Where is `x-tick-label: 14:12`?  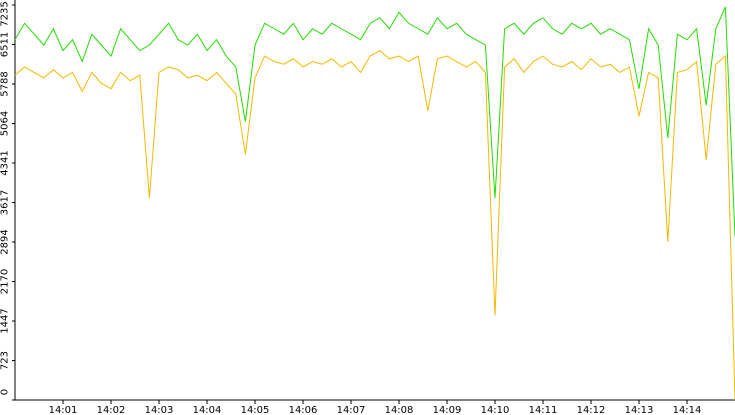
x-tick-label: 14:12 is located at coordinates (591, 410).